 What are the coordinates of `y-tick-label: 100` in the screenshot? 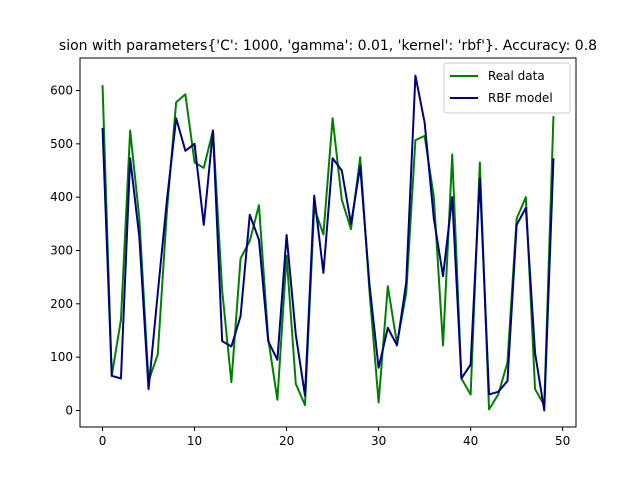 It's located at (61, 357).